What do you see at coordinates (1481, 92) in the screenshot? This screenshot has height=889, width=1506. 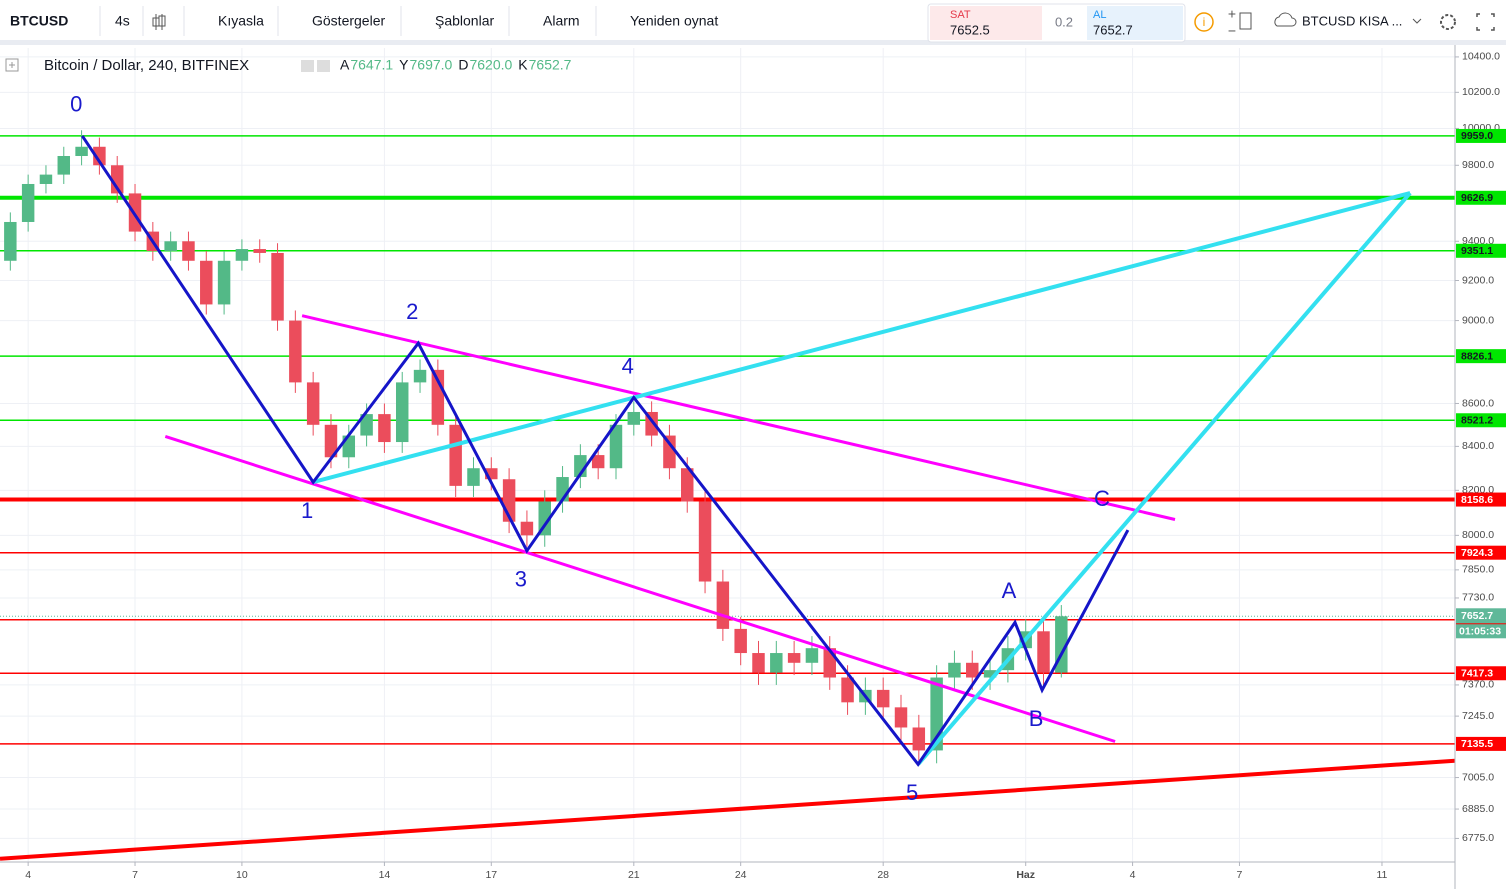 I see `y-tick-label: 10200.0` at bounding box center [1481, 92].